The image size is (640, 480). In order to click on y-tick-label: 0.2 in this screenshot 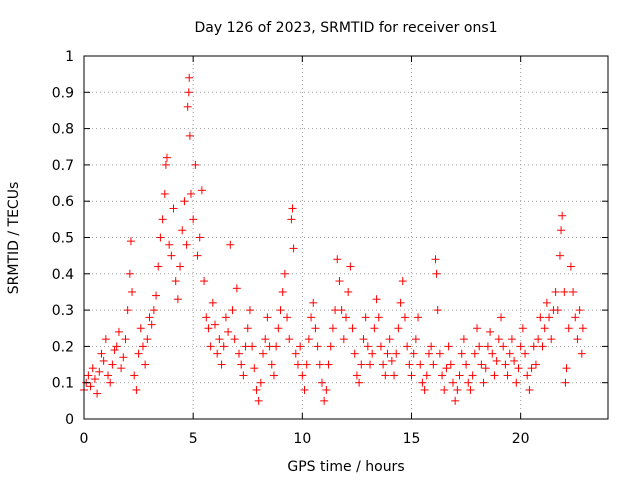, I will do `click(63, 347)`.